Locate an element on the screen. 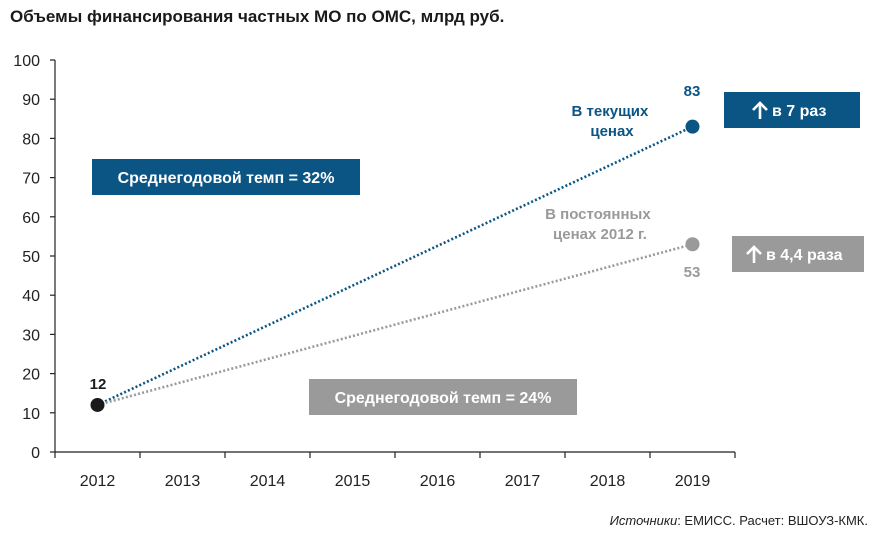  data-label-start: 12 is located at coordinates (98, 384).